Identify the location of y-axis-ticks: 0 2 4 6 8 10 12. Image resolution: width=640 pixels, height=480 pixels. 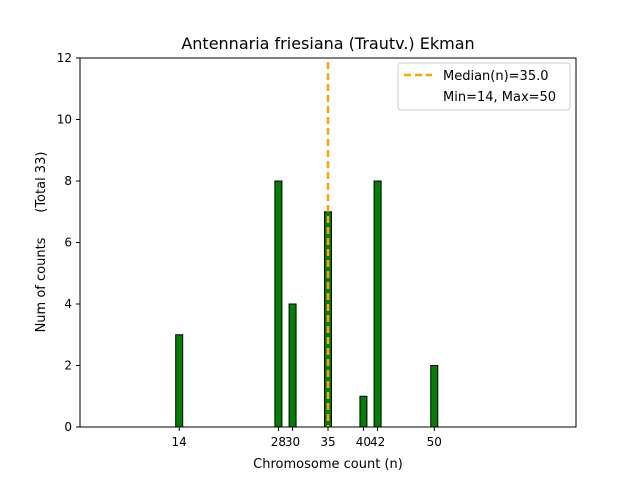
(68, 242).